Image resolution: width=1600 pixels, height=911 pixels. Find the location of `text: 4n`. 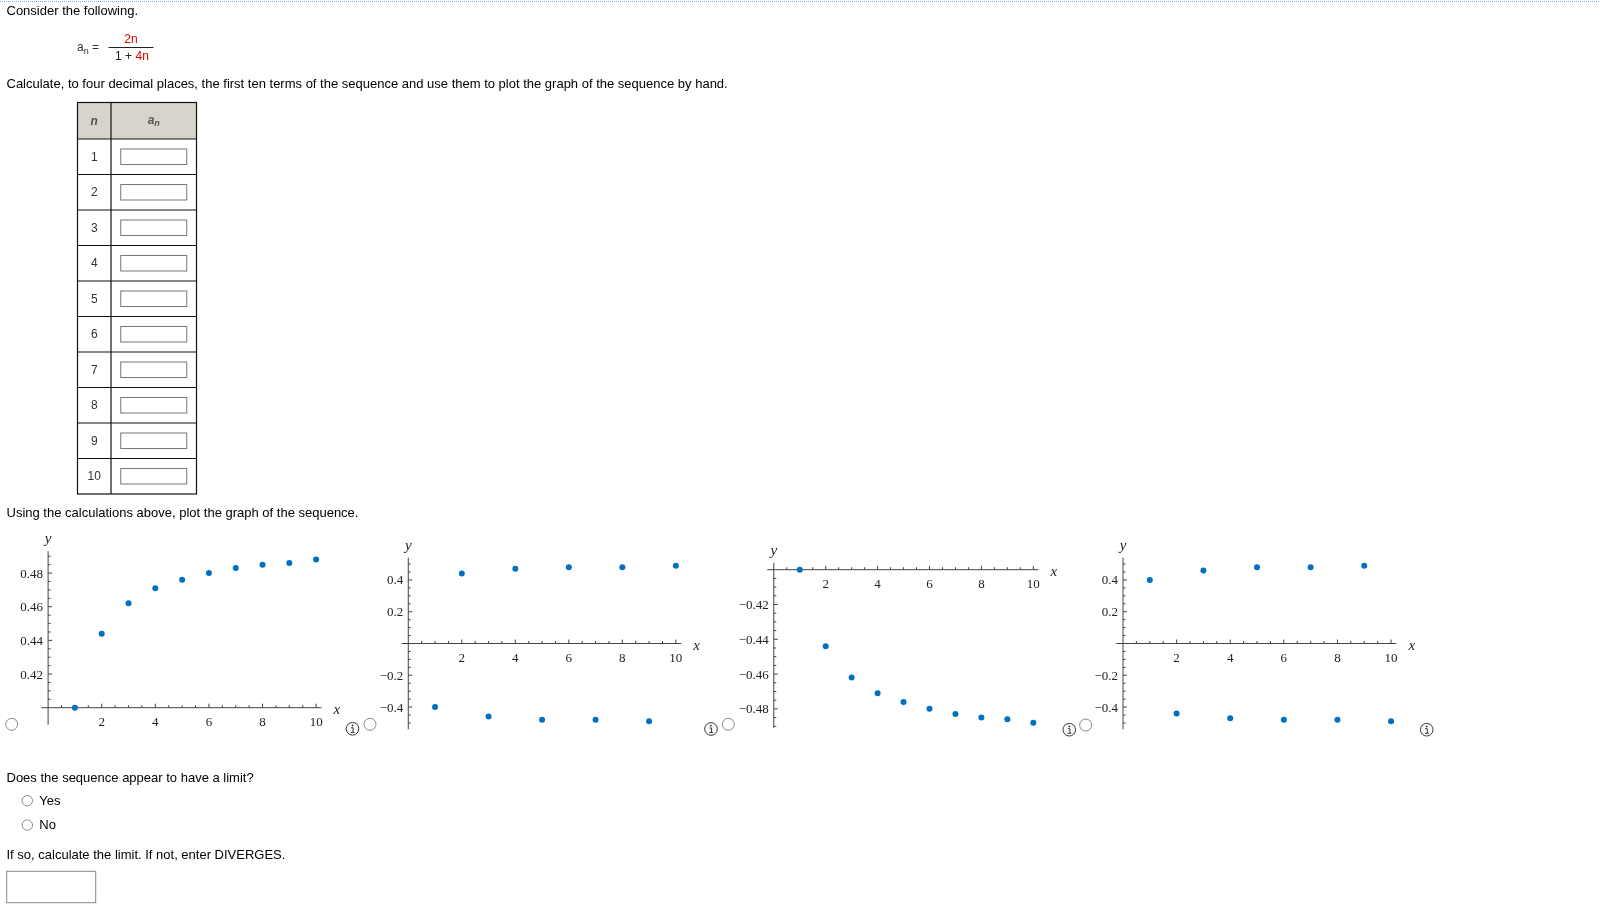

text: 4n is located at coordinates (142, 55).